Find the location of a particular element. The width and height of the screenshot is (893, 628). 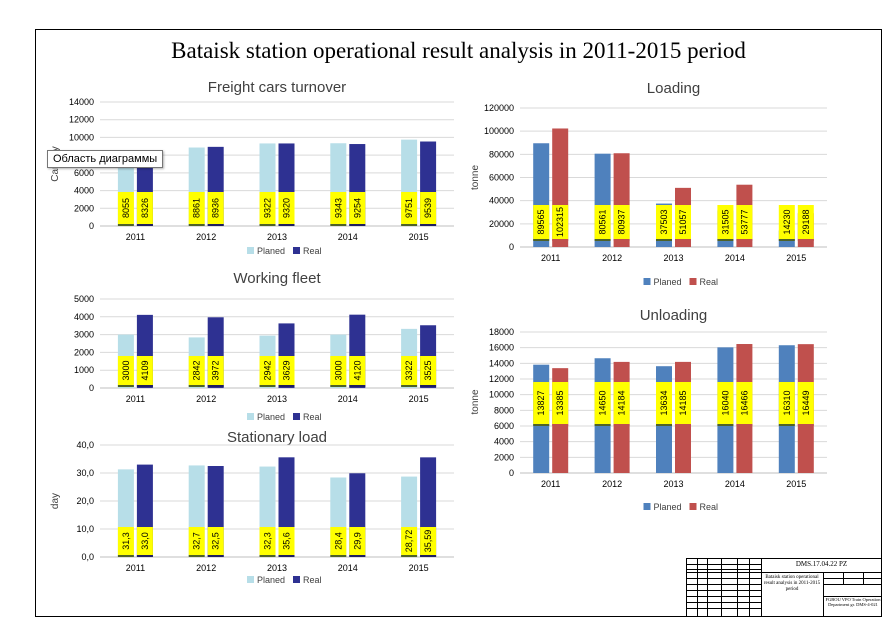

data-label: 3629 is located at coordinates (287, 370).